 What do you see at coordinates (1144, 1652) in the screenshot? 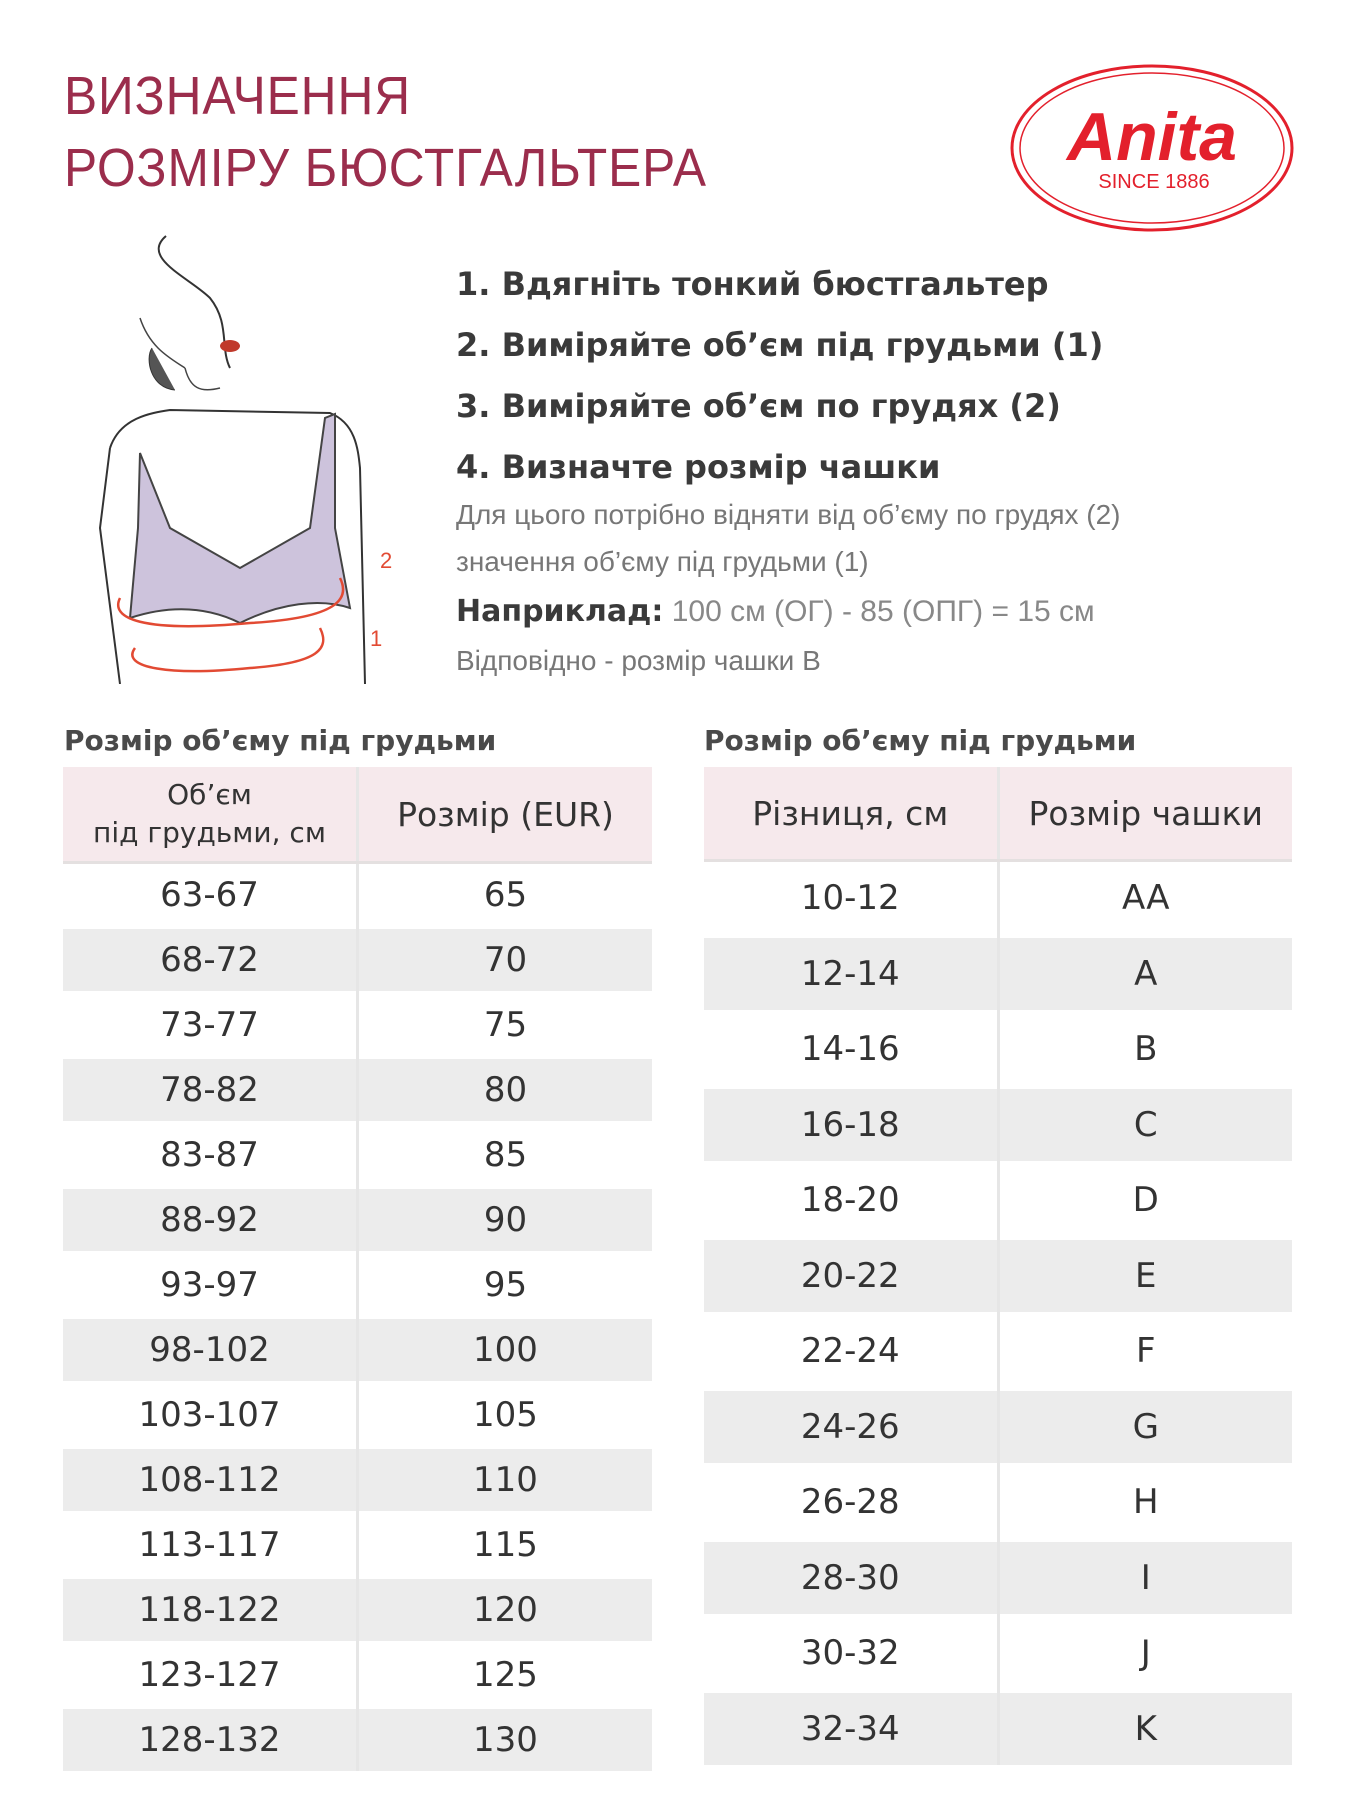
I see `cup-size-cell: J` at bounding box center [1144, 1652].